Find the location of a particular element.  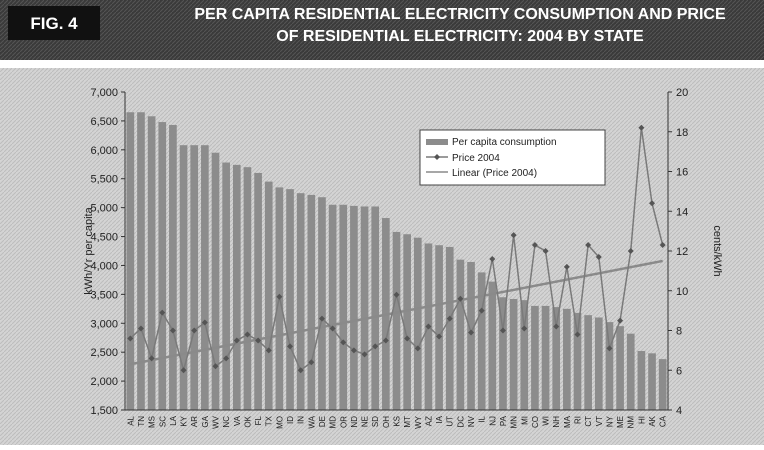

x-tick-label: GA is located at coordinates (205, 421).